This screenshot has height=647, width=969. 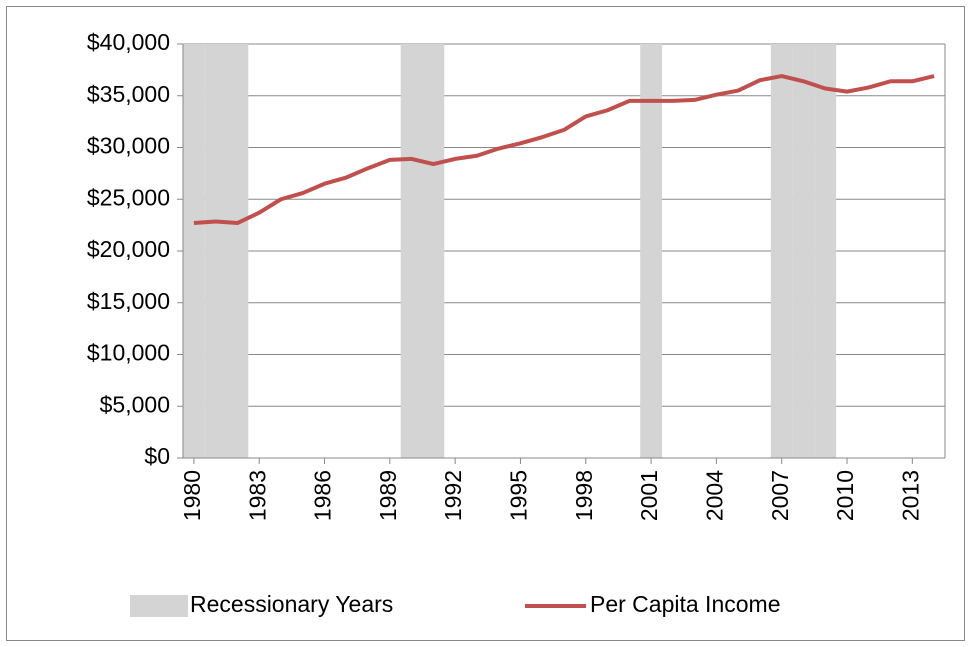 What do you see at coordinates (323, 495) in the screenshot?
I see `x-tick-label: 1986` at bounding box center [323, 495].